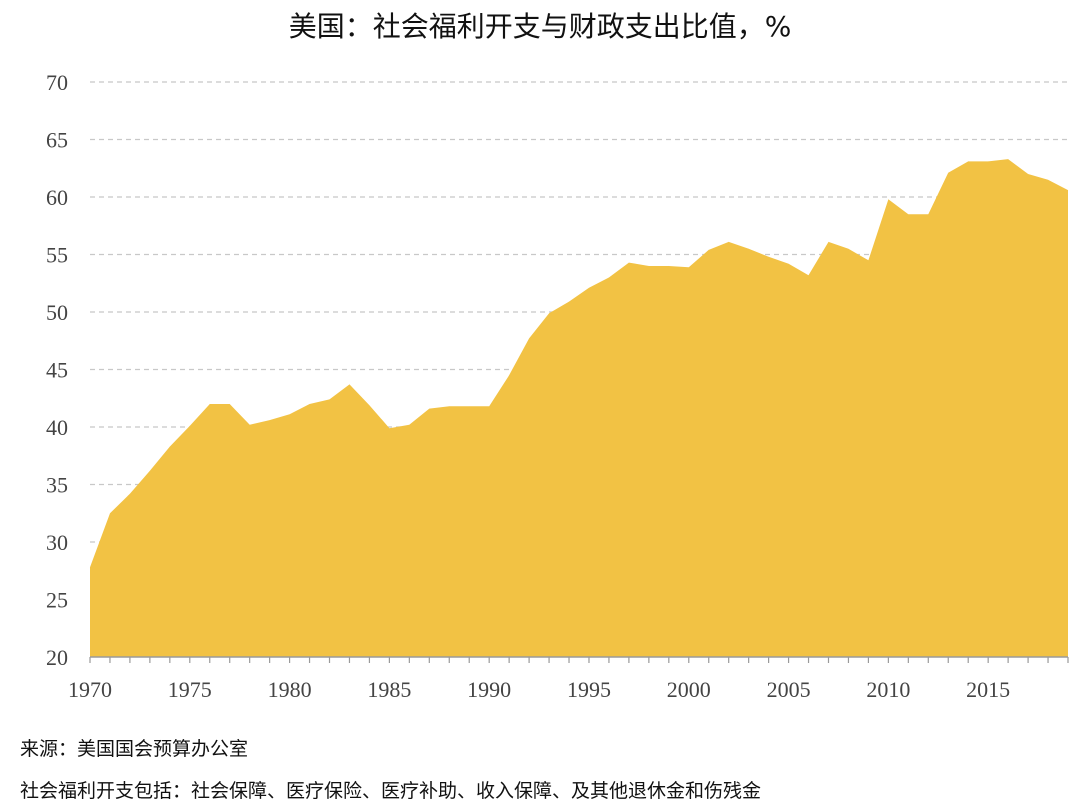 This screenshot has height=810, width=1080. I want to click on x-tick-label: 1980, so click(290, 689).